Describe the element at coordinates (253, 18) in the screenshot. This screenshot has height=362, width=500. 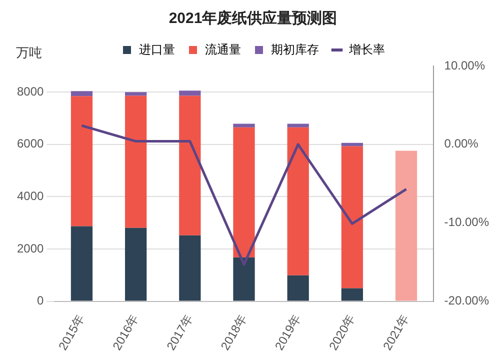
I see `chart-title: 2021年废纸供应量预测图` at that location.